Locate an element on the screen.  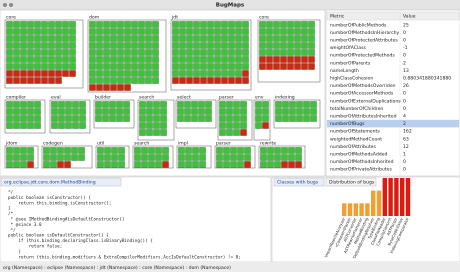
metric-name: numberOfPublicMethods is located at coordinates (358, 25).